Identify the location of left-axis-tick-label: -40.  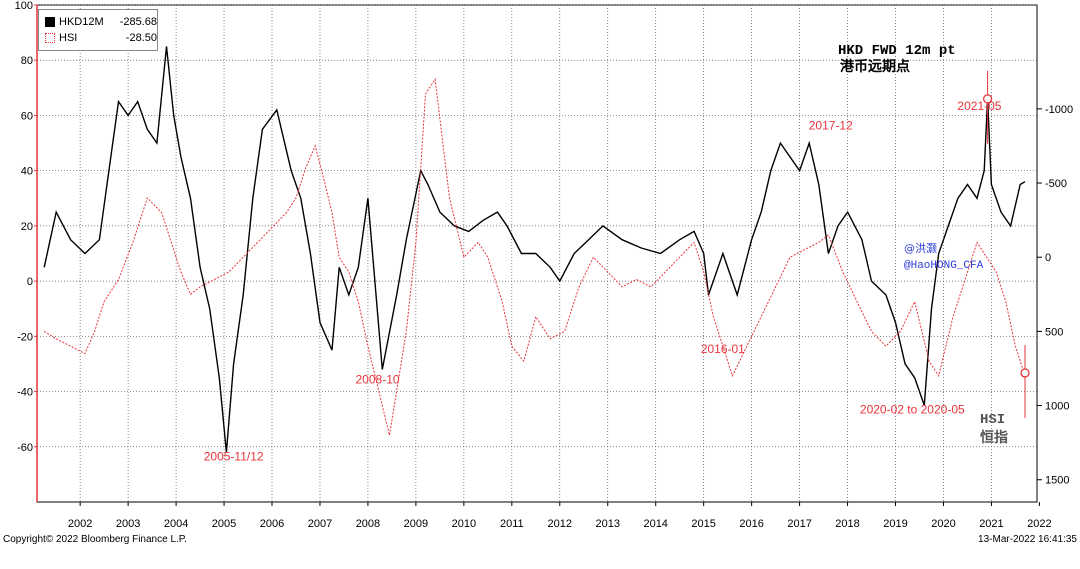
(25, 393).